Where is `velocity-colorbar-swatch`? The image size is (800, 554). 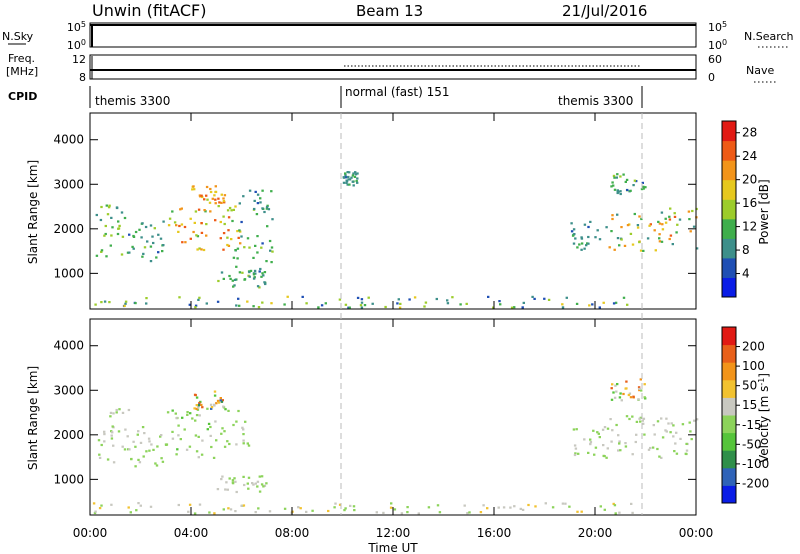 velocity-colorbar-swatch is located at coordinates (729, 336).